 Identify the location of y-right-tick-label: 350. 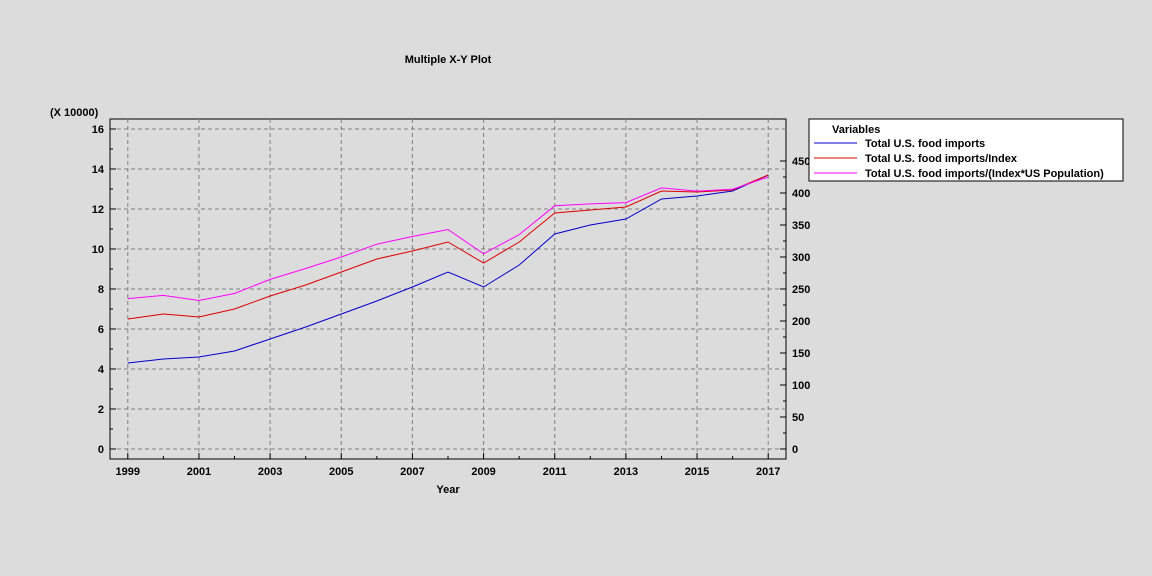
(801, 226).